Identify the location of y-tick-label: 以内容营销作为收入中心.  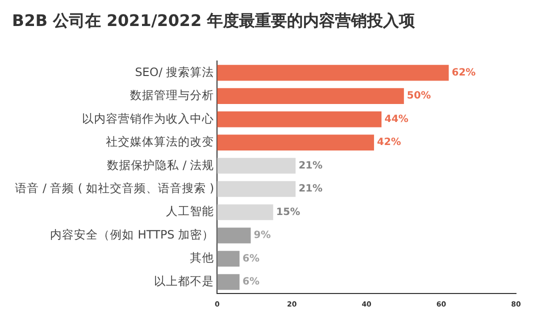
(148, 118).